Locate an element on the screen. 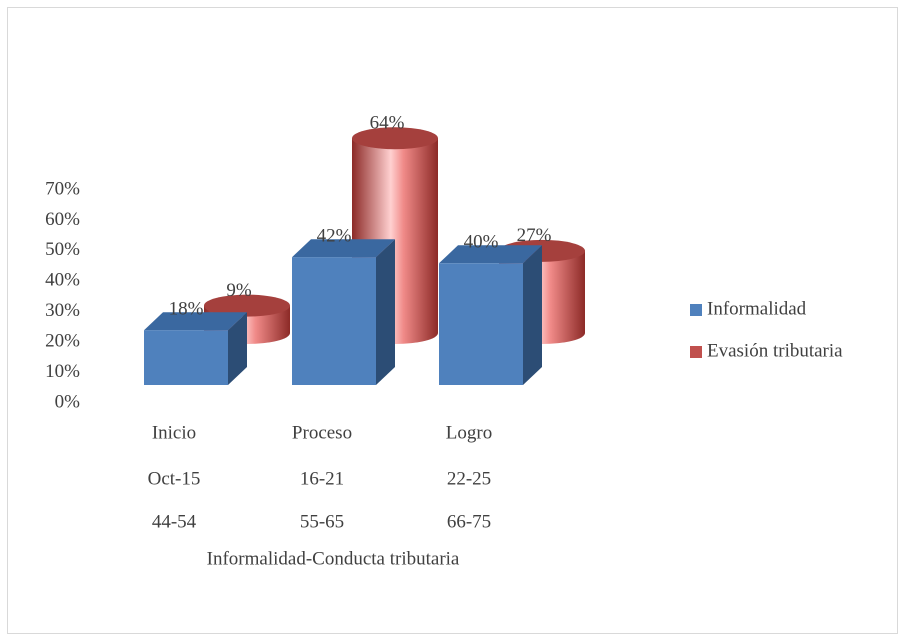 The height and width of the screenshot is (641, 905). x-tick-label: 16-21 is located at coordinates (322, 478).